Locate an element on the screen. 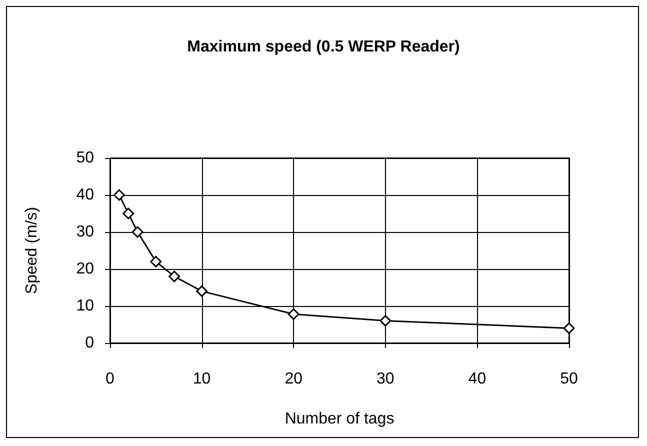  x-tick-label: 20 is located at coordinates (293, 379).